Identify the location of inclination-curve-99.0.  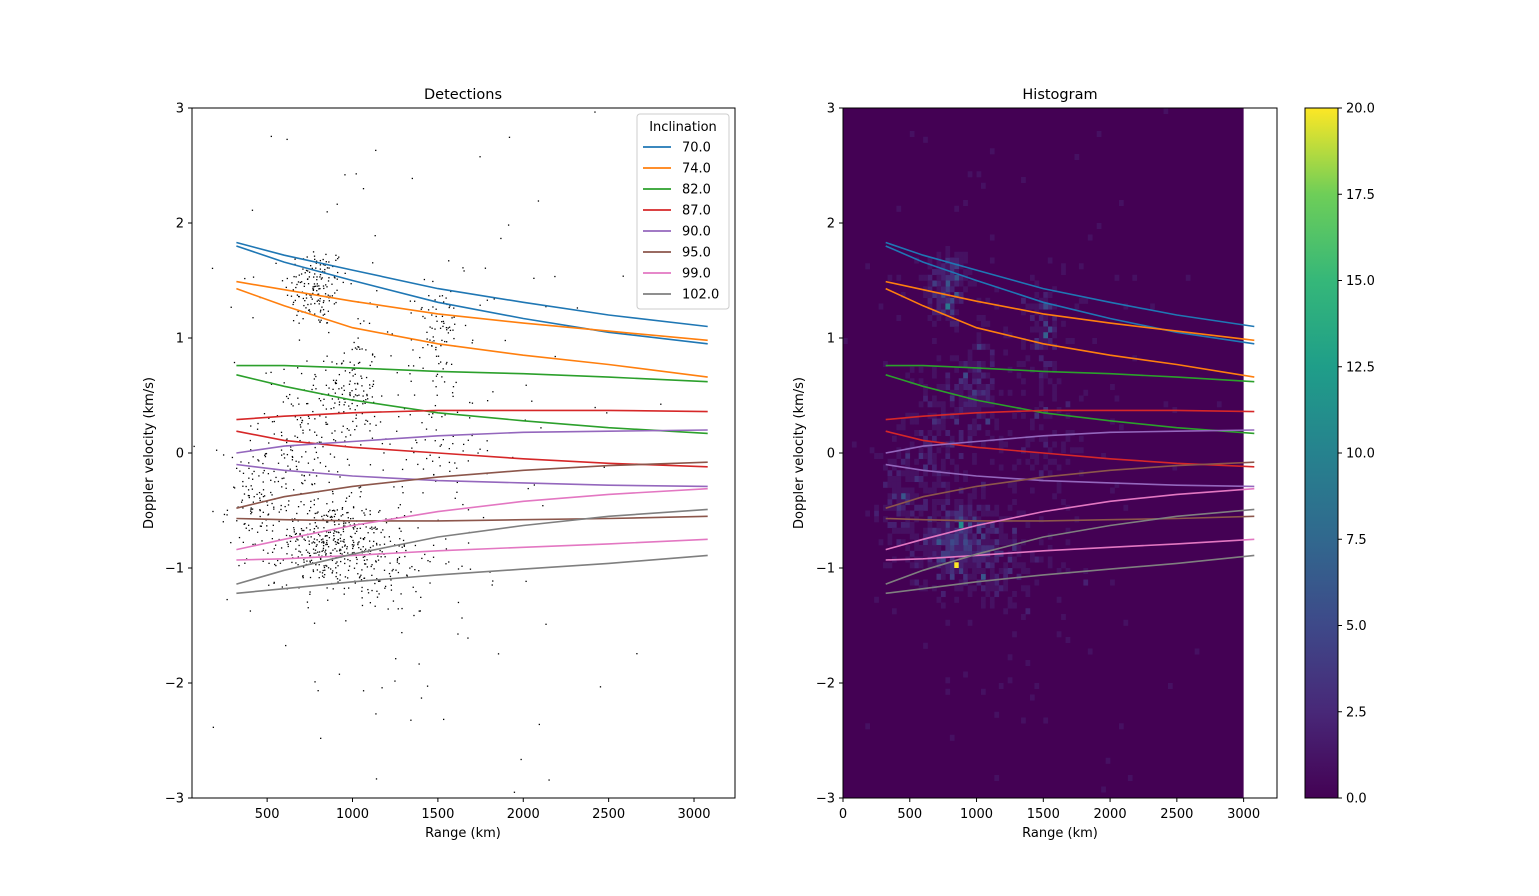
(472, 519).